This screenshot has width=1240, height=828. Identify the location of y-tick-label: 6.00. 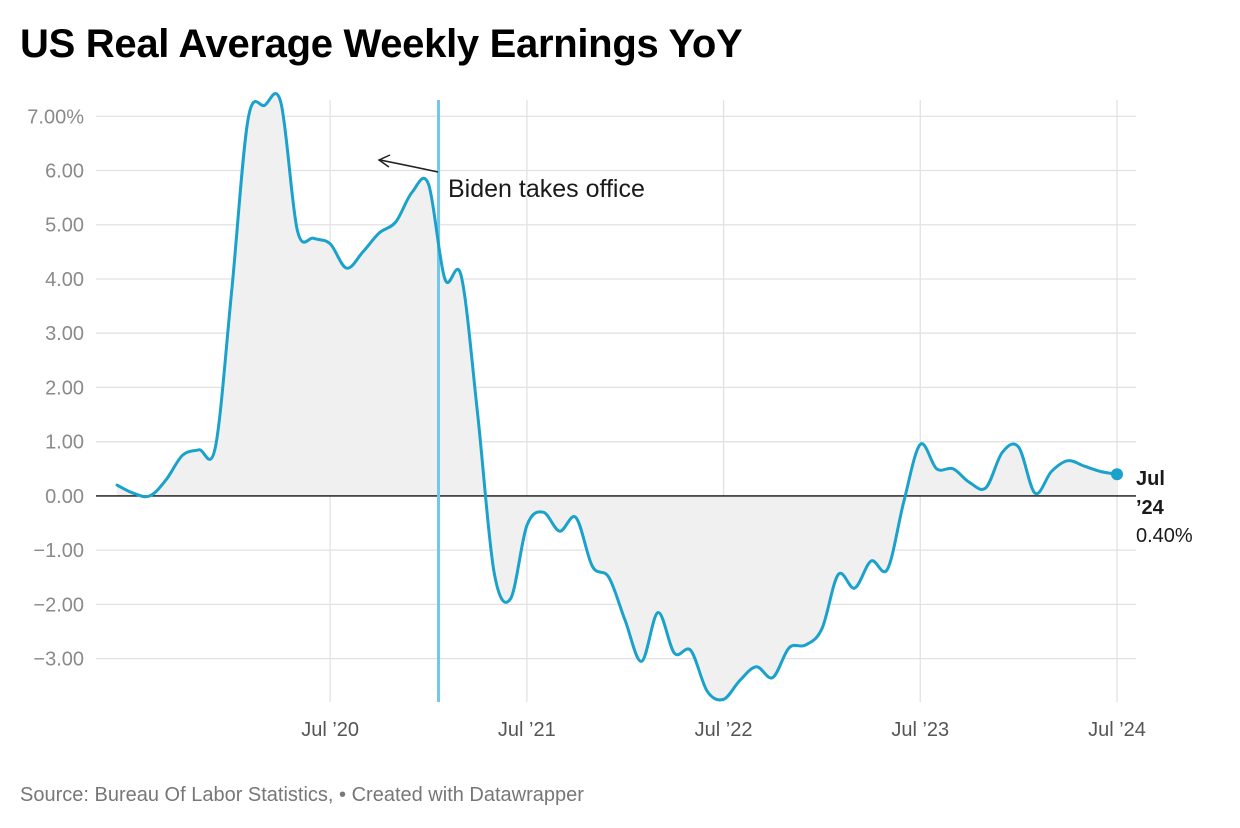
(64, 172).